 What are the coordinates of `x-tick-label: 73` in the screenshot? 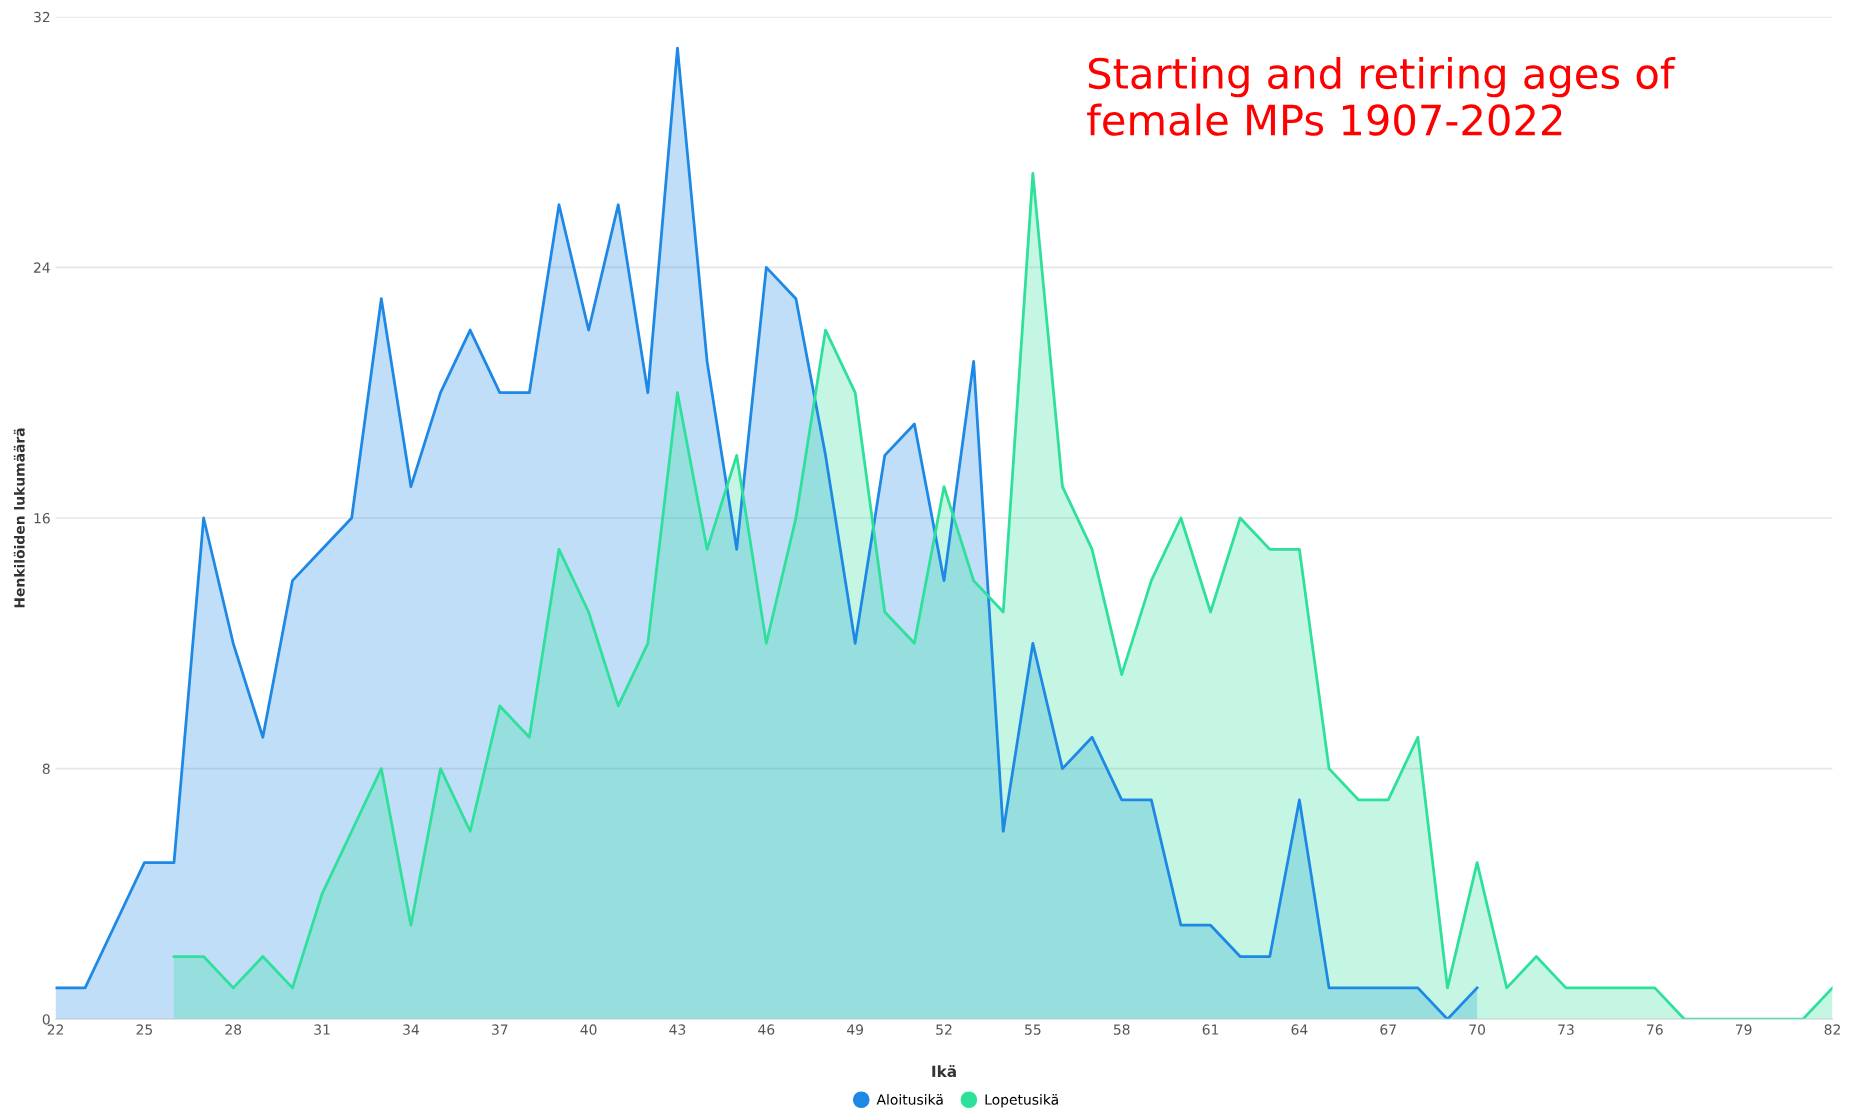 It's located at (1566, 1029).